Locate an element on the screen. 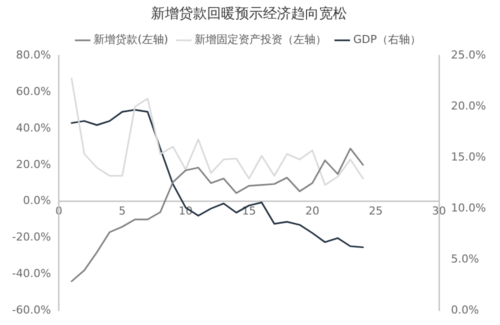 The width and height of the screenshot is (500, 325). y-tick-label: -40.0% is located at coordinates (31, 273).